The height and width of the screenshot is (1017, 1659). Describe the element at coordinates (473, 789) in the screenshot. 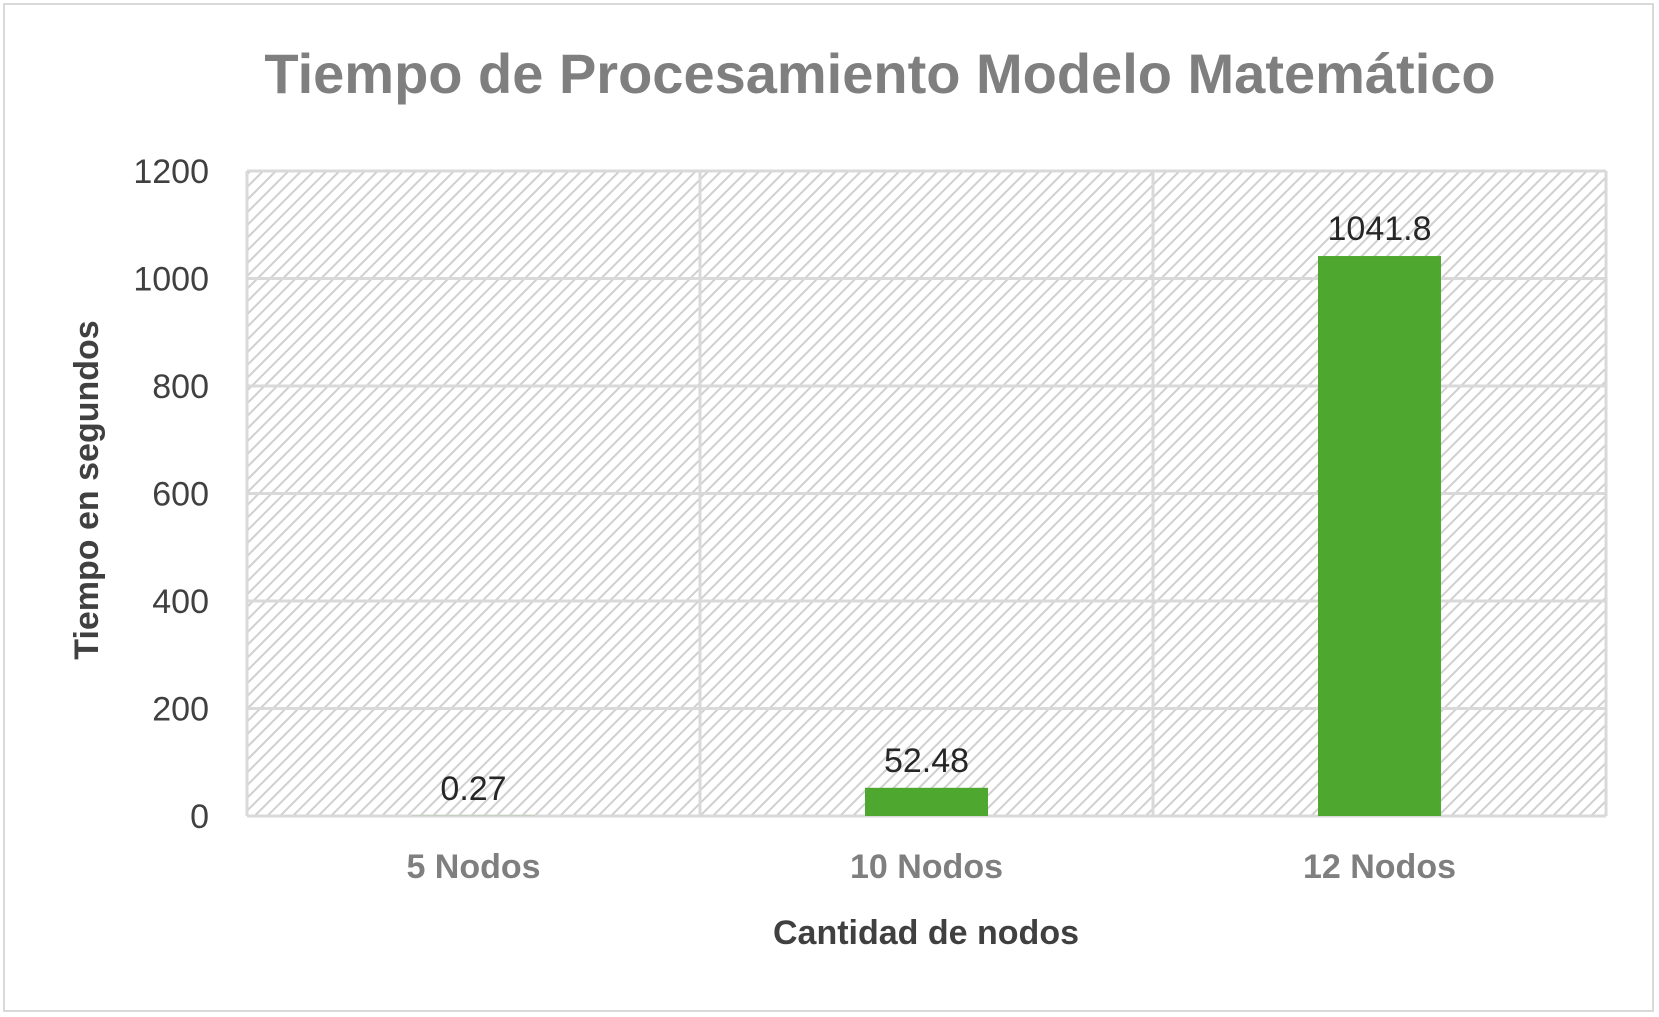

I see `data-label: 0.27` at that location.